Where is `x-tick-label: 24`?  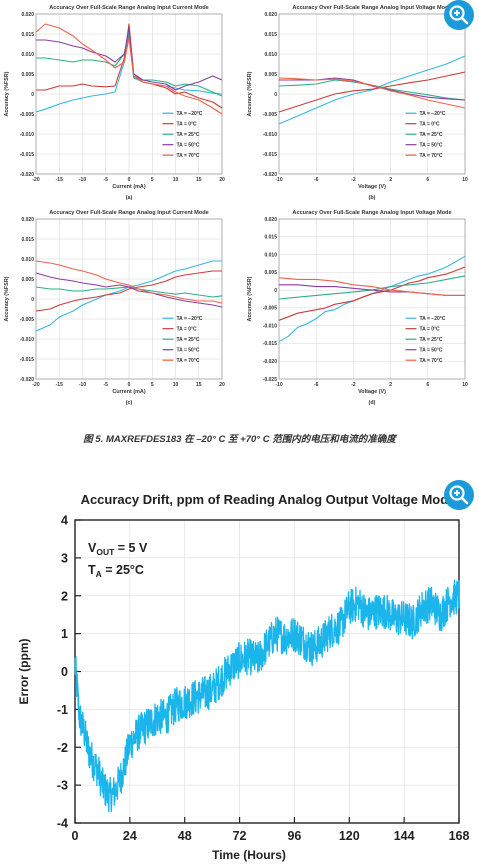 x-tick-label: 24 is located at coordinates (130, 836).